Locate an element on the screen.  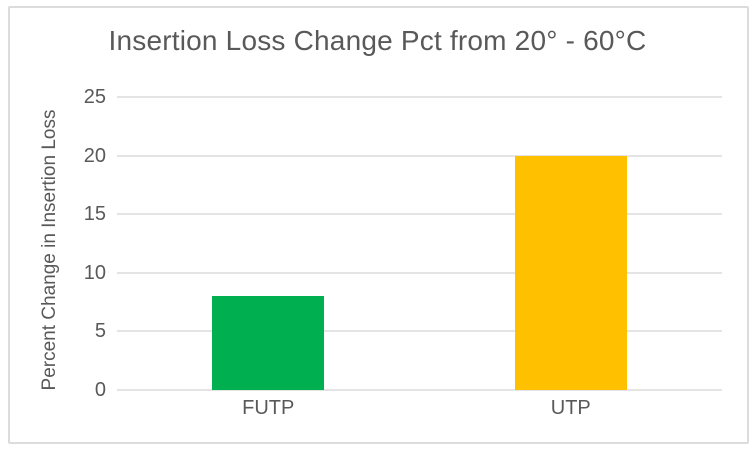
y-tick-label: 10 is located at coordinates (94, 272).